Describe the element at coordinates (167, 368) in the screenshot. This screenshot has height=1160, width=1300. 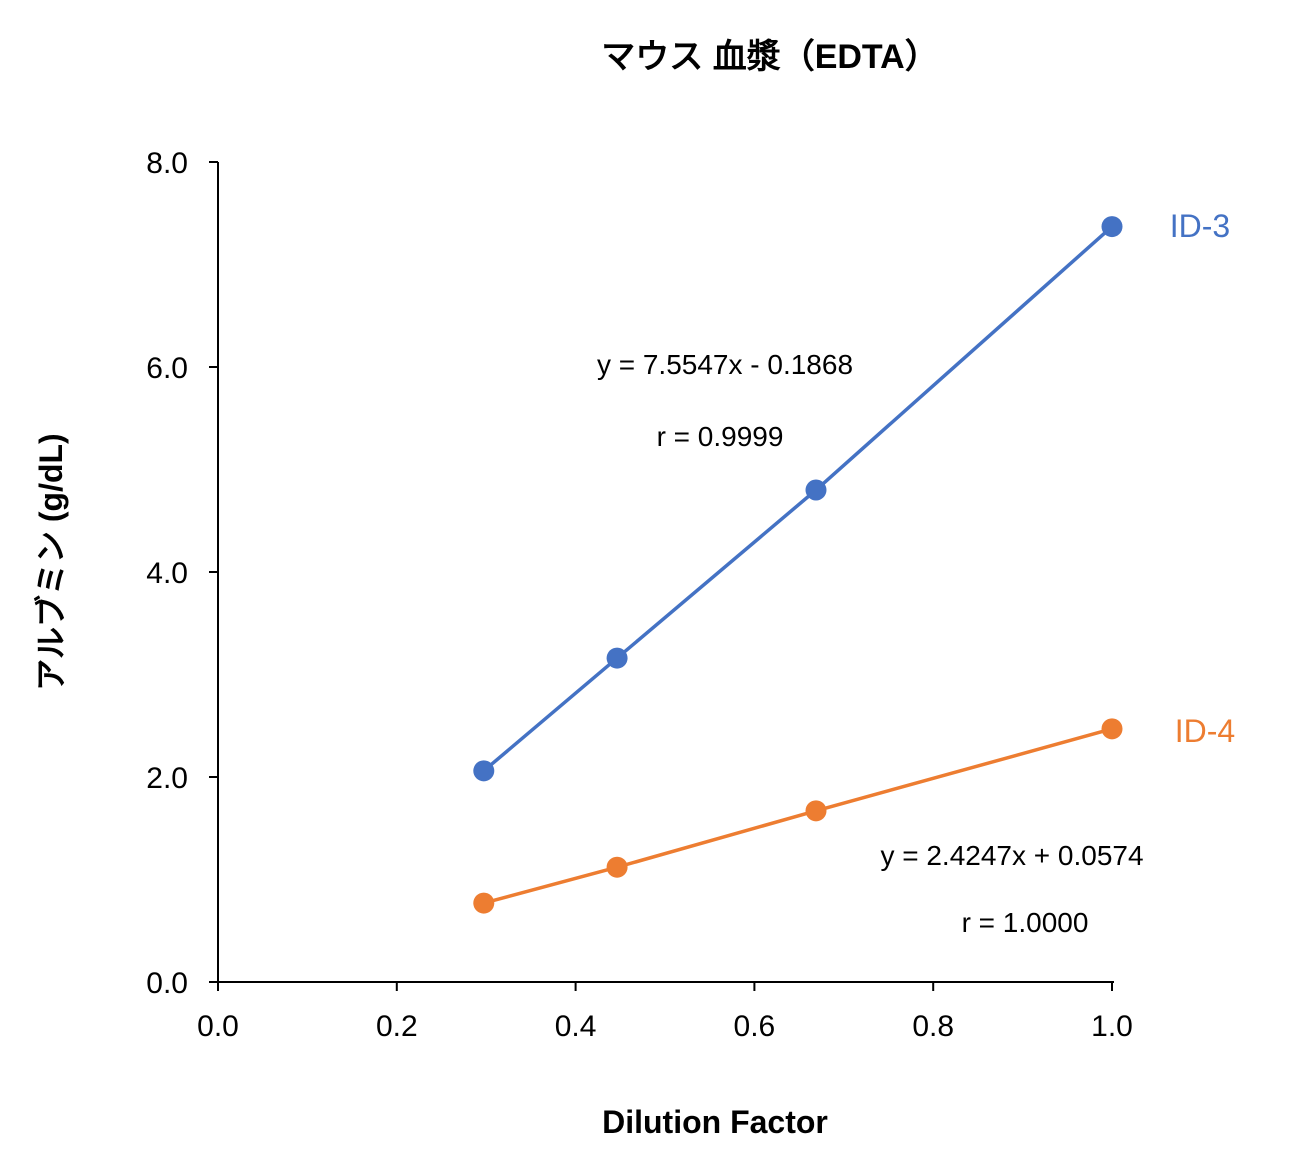
I see `y-tick-label-3: 6.0` at that location.